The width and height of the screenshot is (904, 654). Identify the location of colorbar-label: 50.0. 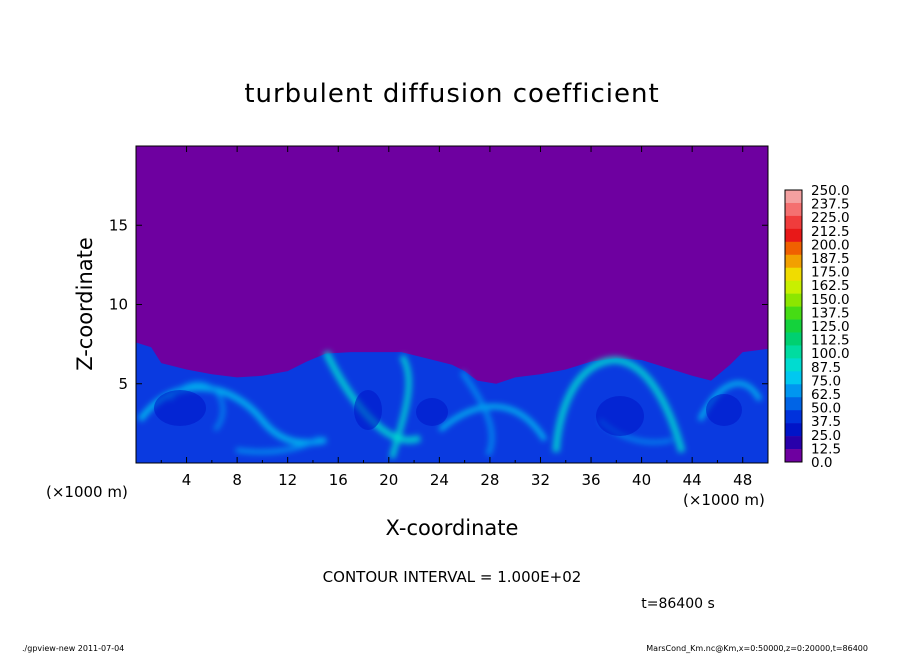
(826, 409).